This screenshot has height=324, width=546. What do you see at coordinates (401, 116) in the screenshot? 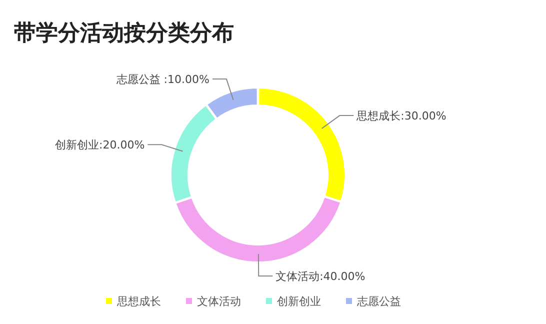
I see `data-label: 思想成长:30.00%` at bounding box center [401, 116].